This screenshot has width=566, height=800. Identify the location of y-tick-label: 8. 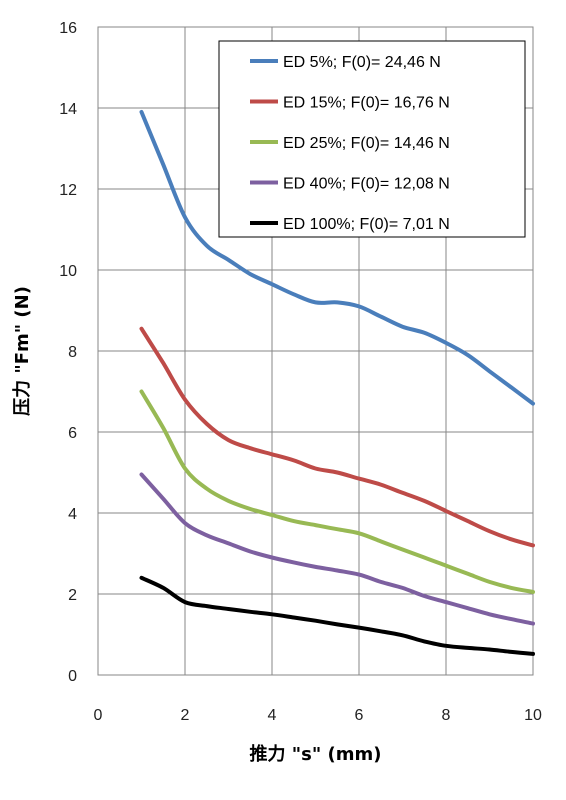
(72, 352).